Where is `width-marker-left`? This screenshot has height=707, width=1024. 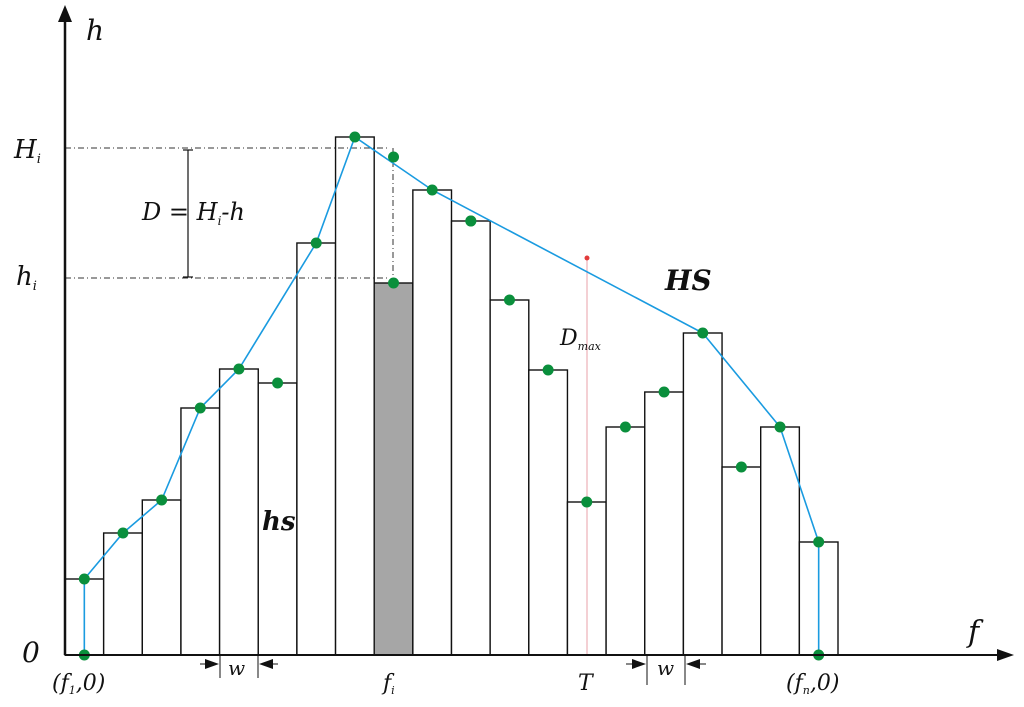 width-marker-left is located at coordinates (239, 666).